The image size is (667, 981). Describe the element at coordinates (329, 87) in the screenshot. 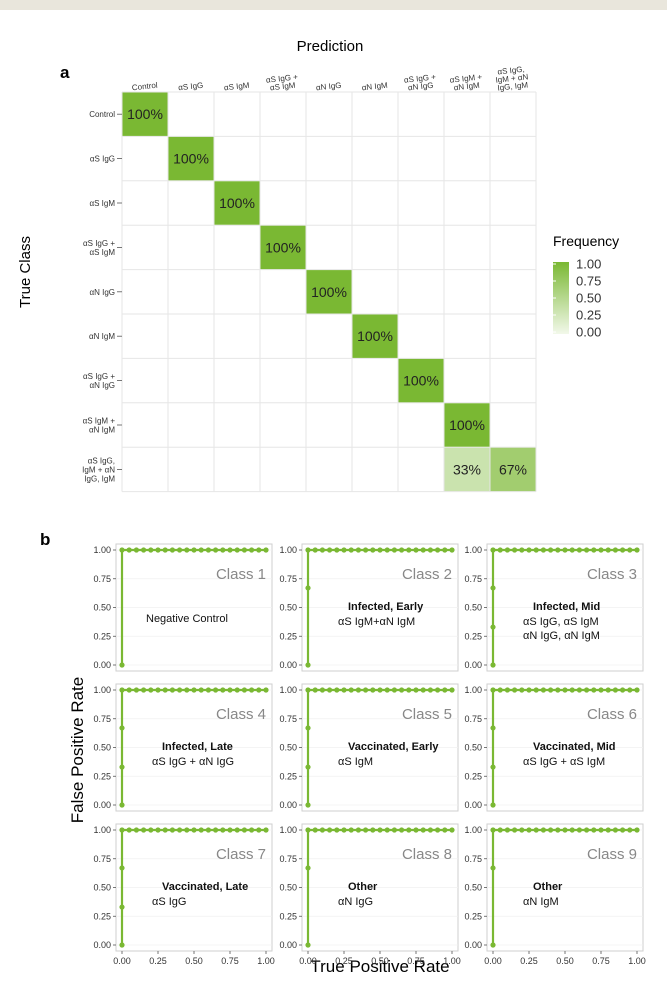

I see `x-tick-group: αN IgG` at that location.